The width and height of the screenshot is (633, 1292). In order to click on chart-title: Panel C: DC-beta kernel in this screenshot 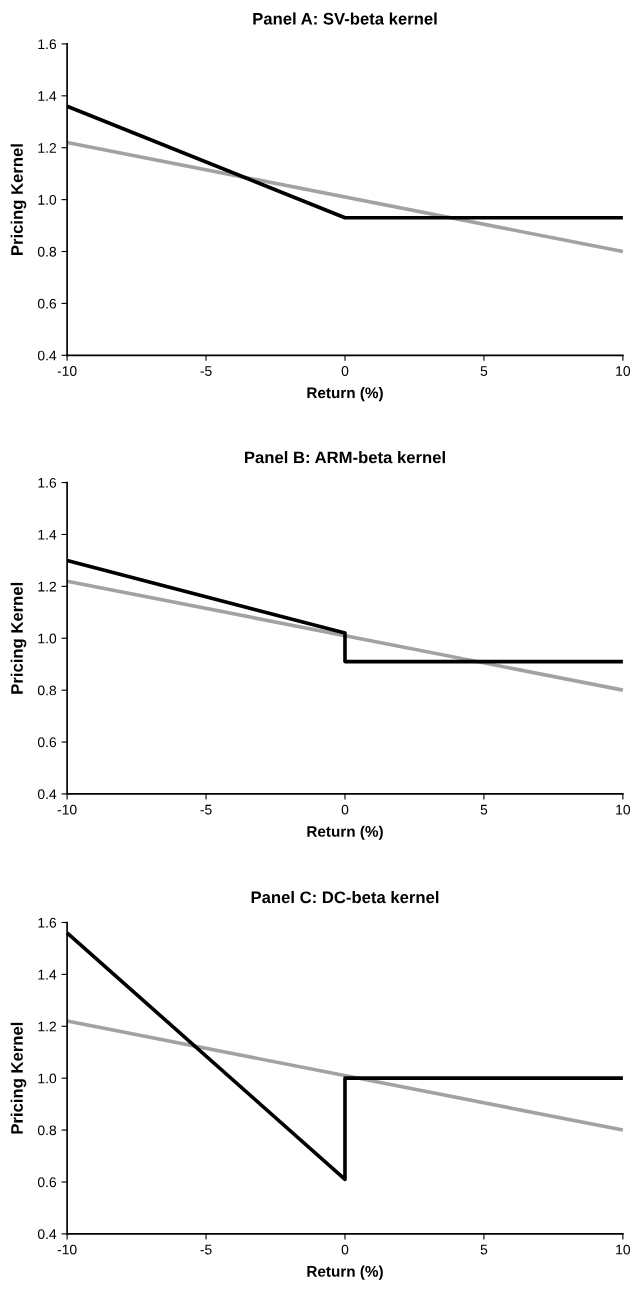, I will do `click(345, 897)`.